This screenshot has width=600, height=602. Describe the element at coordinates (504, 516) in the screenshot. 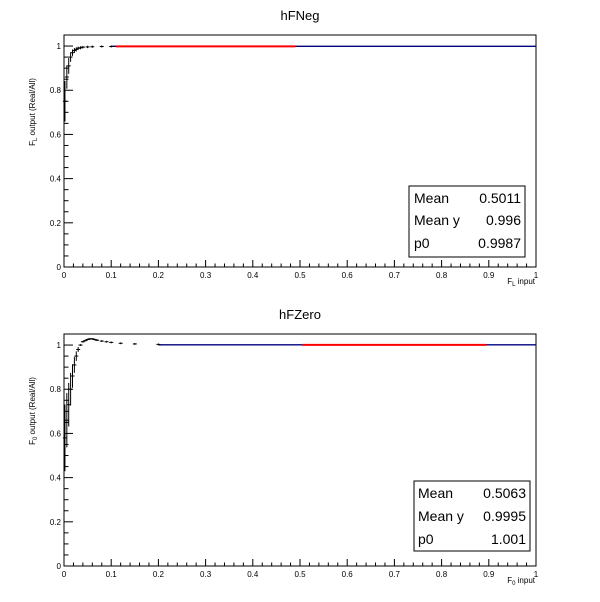

I see `stat-value: 0.9995` at that location.